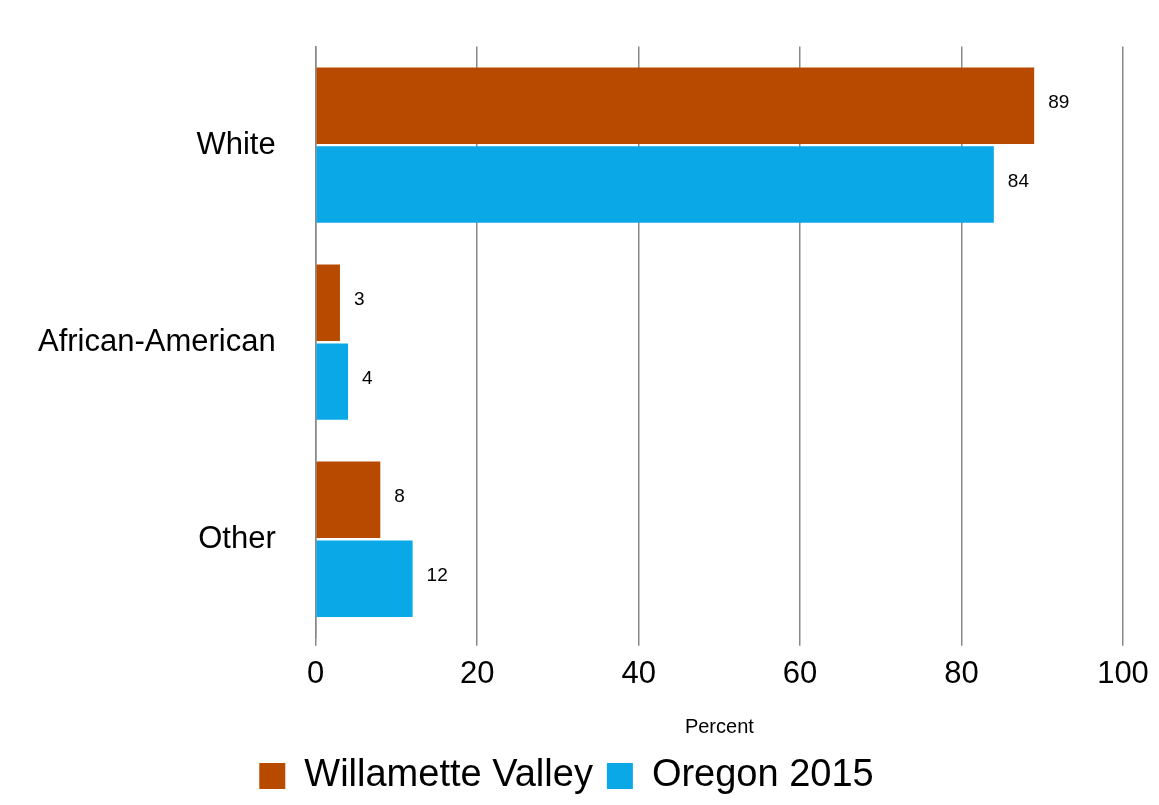  Describe the element at coordinates (368, 377) in the screenshot. I see `data-label: 4` at that location.